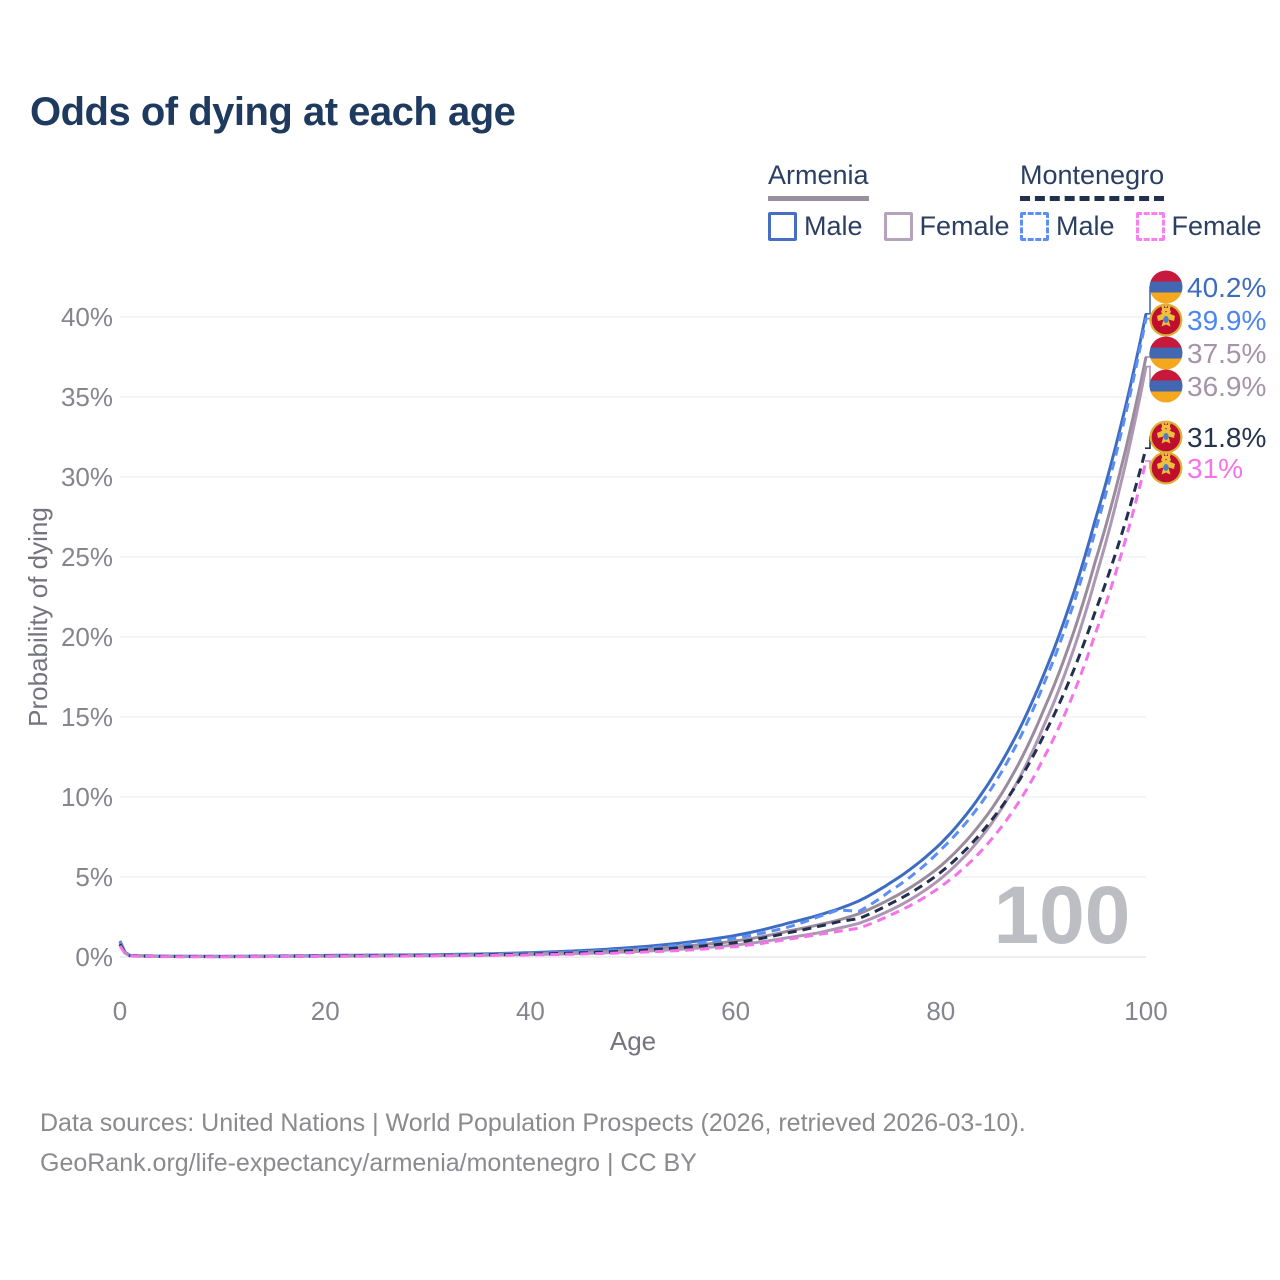 This screenshot has width=1280, height=1280. Describe the element at coordinates (38, 617) in the screenshot. I see `y-axis-title: Probability of dying` at that location.